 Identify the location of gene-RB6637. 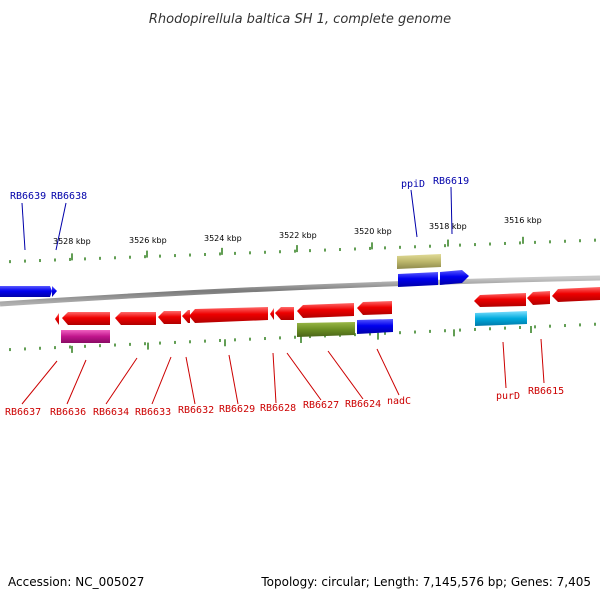
(57, 319).